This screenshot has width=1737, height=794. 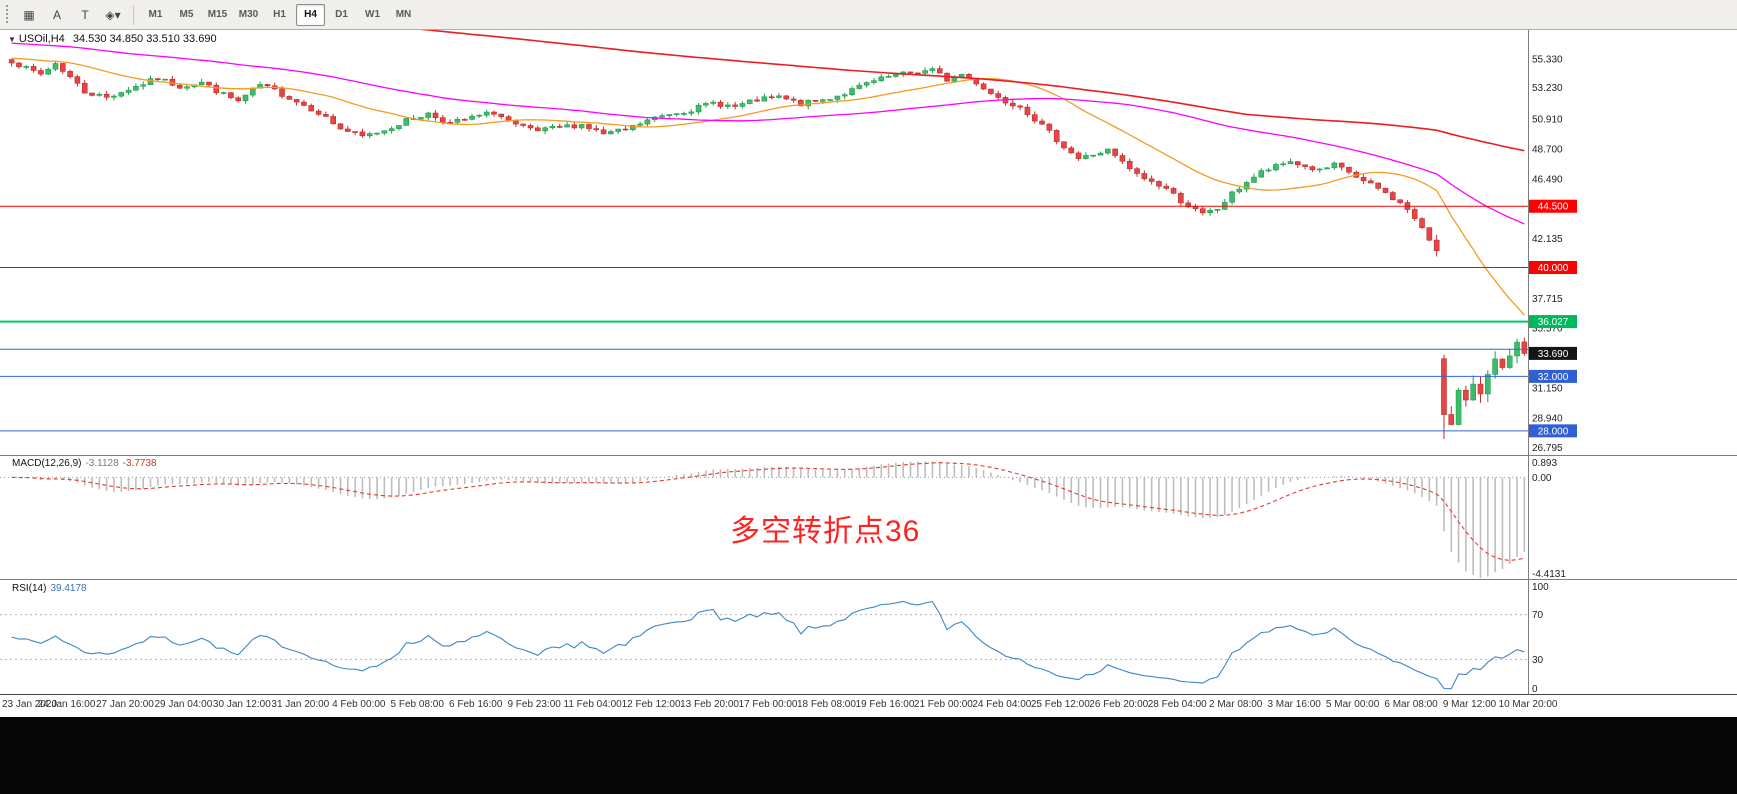 What do you see at coordinates (68, 588) in the screenshot?
I see `rsi-value: 39.4178` at bounding box center [68, 588].